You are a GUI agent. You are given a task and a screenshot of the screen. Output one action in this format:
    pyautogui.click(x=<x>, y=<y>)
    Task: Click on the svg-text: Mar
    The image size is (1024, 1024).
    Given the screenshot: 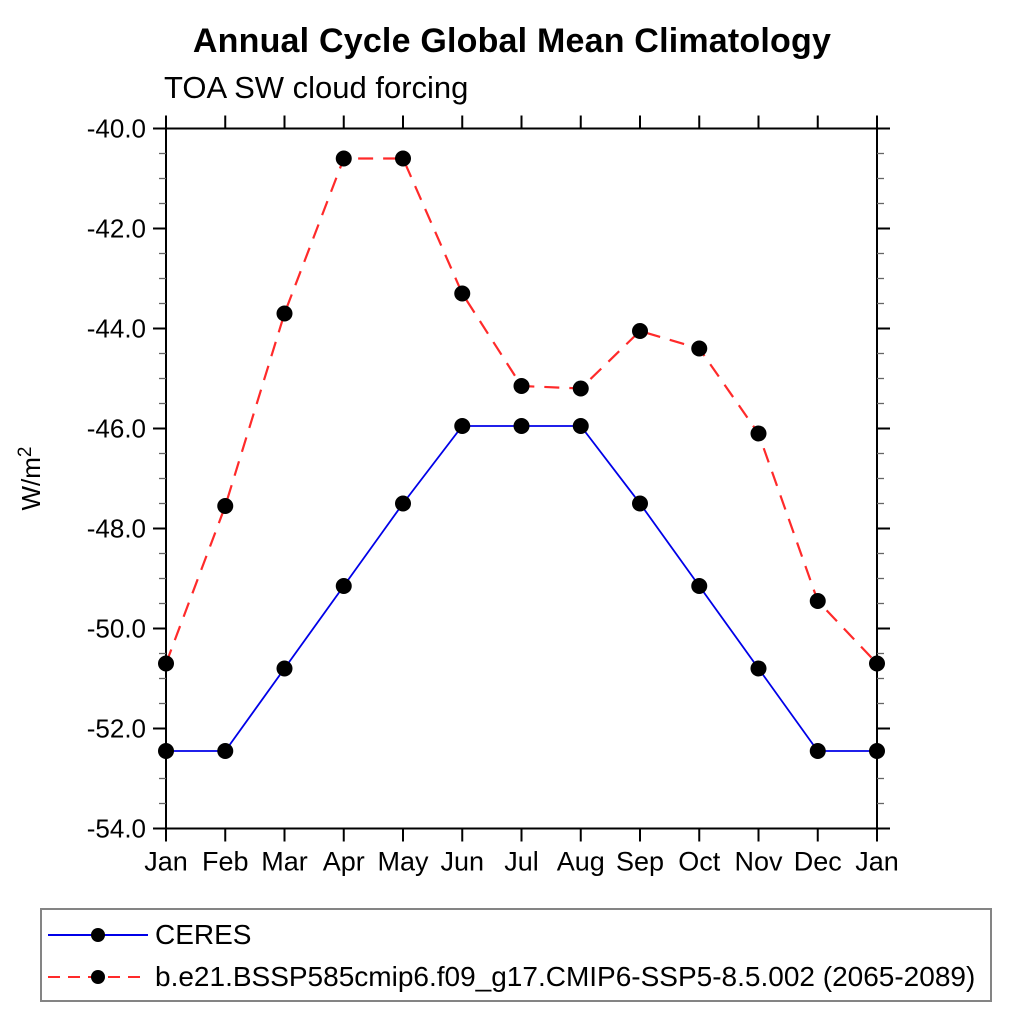 What is the action you would take?
    pyautogui.click(x=284, y=862)
    